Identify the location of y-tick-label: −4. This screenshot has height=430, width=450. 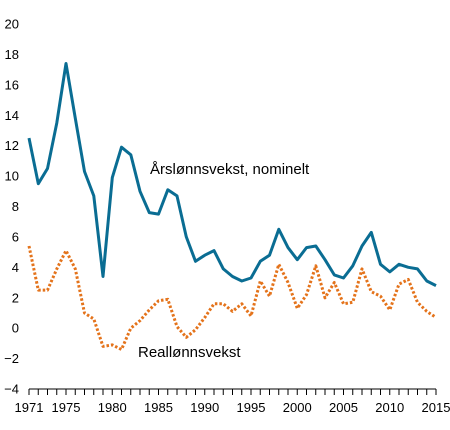
(11, 389).